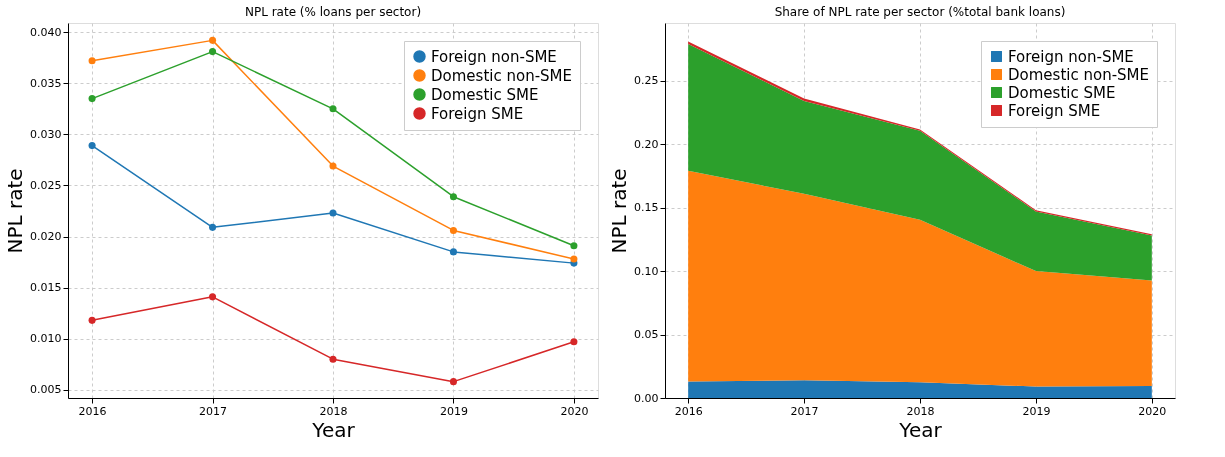 The height and width of the screenshot is (457, 1225). What do you see at coordinates (646, 398) in the screenshot?
I see `y-tick-label: 0.00` at bounding box center [646, 398].